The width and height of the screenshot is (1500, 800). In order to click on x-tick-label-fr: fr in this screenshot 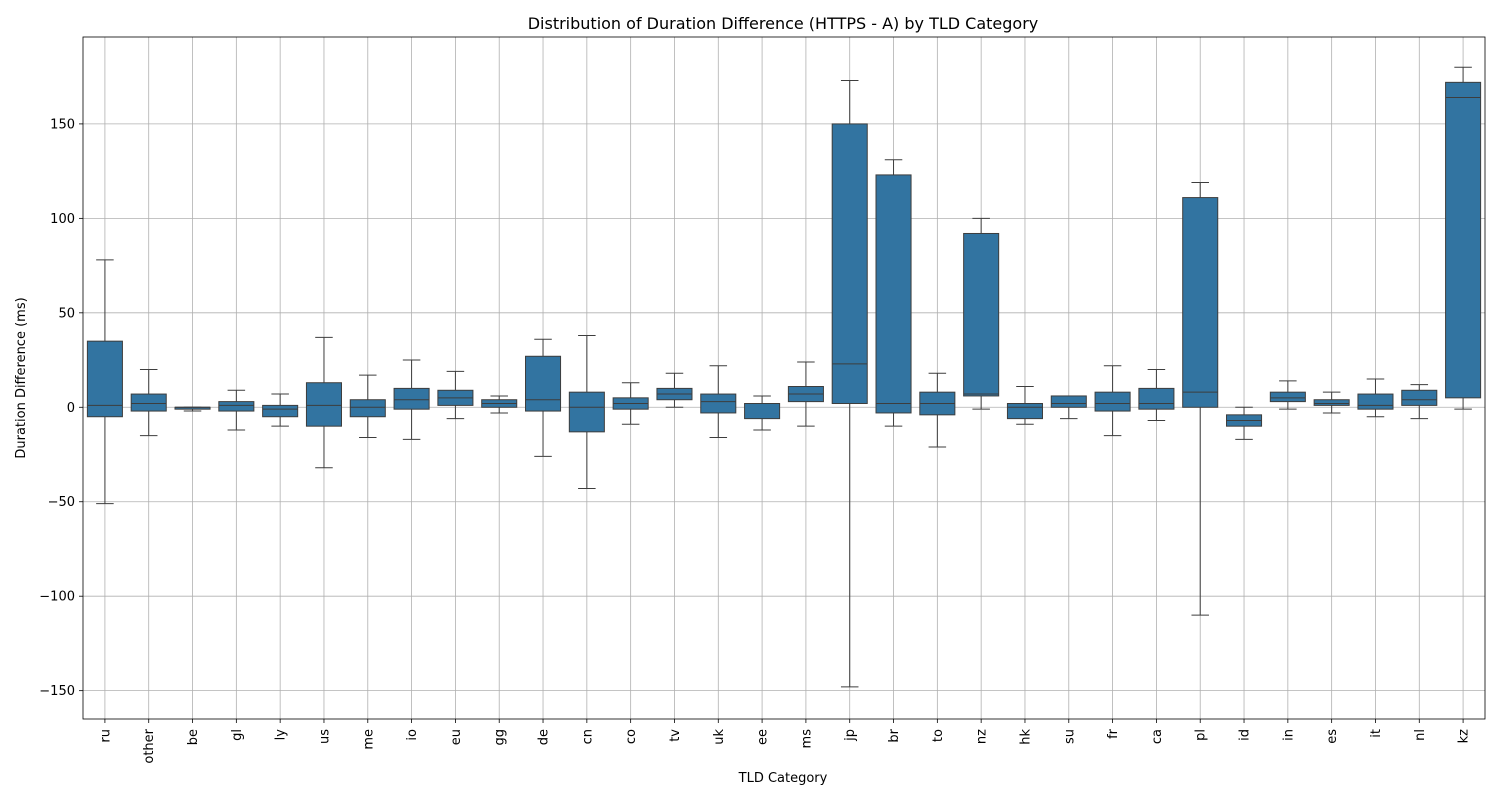, I will do `click(1113, 733)`.